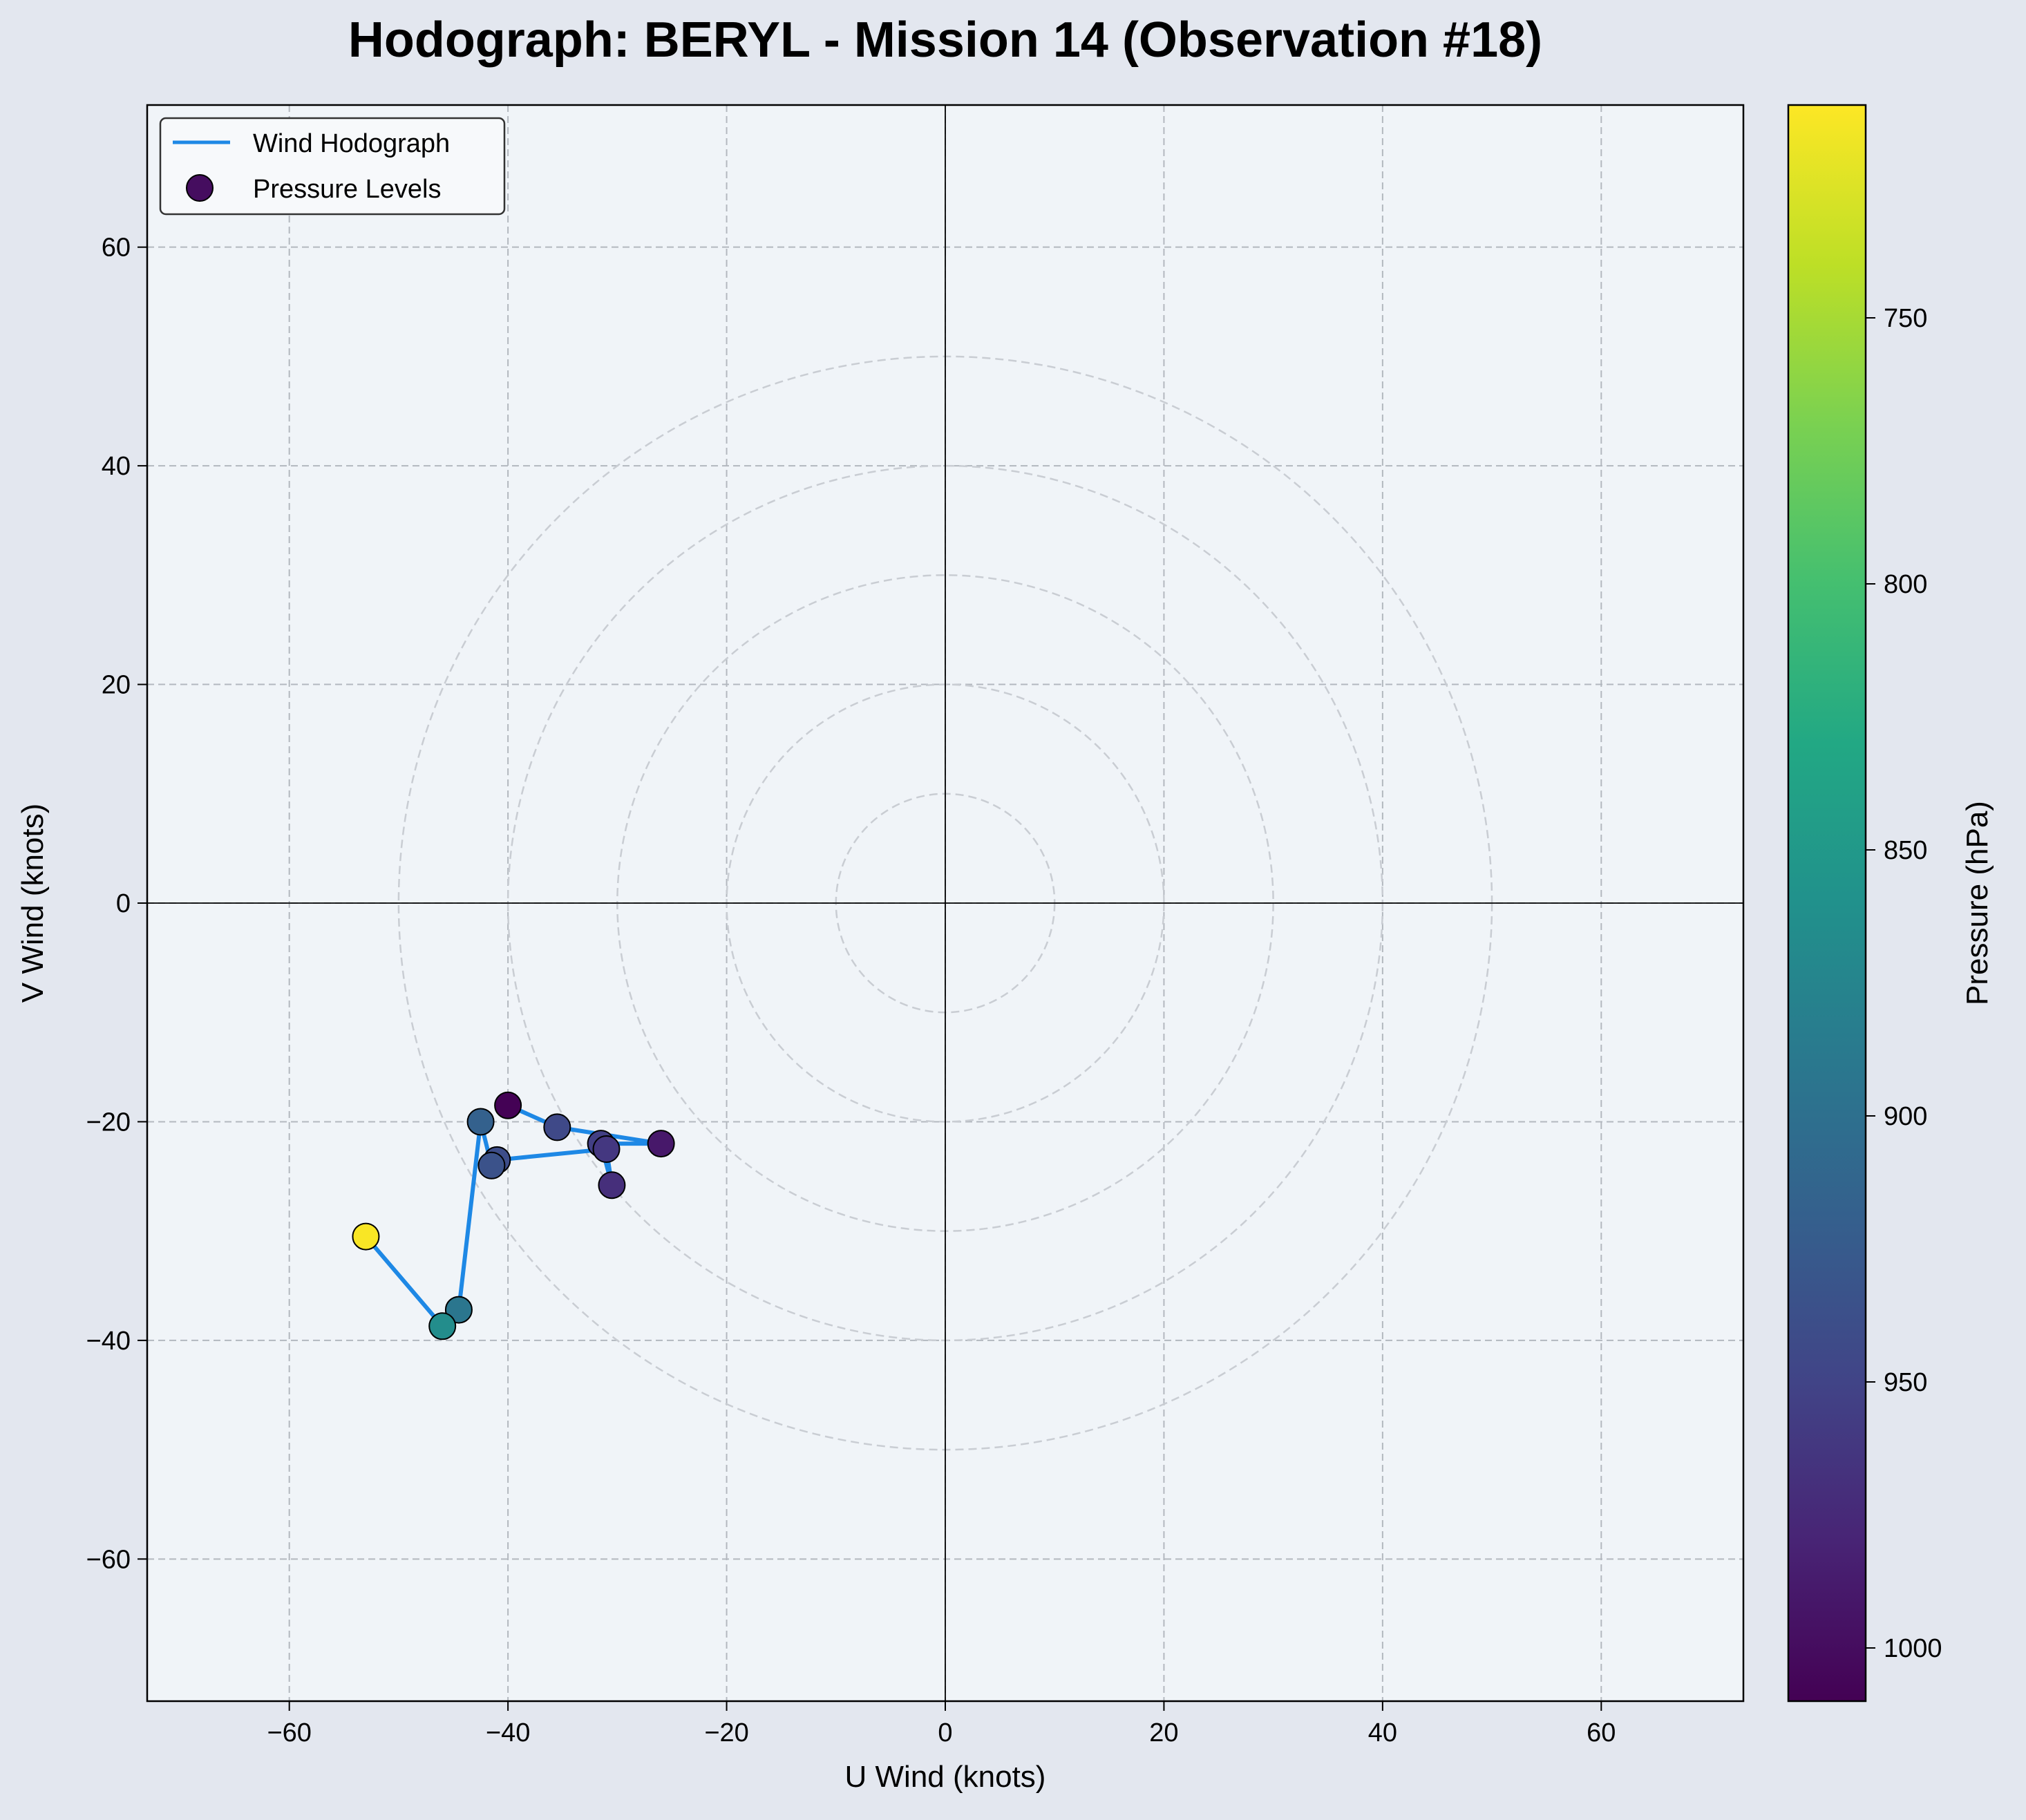 The height and width of the screenshot is (1820, 2026). What do you see at coordinates (1904, 983) in the screenshot?
I see `colorbar-ticks: 1000 950 900 850 800 750` at bounding box center [1904, 983].